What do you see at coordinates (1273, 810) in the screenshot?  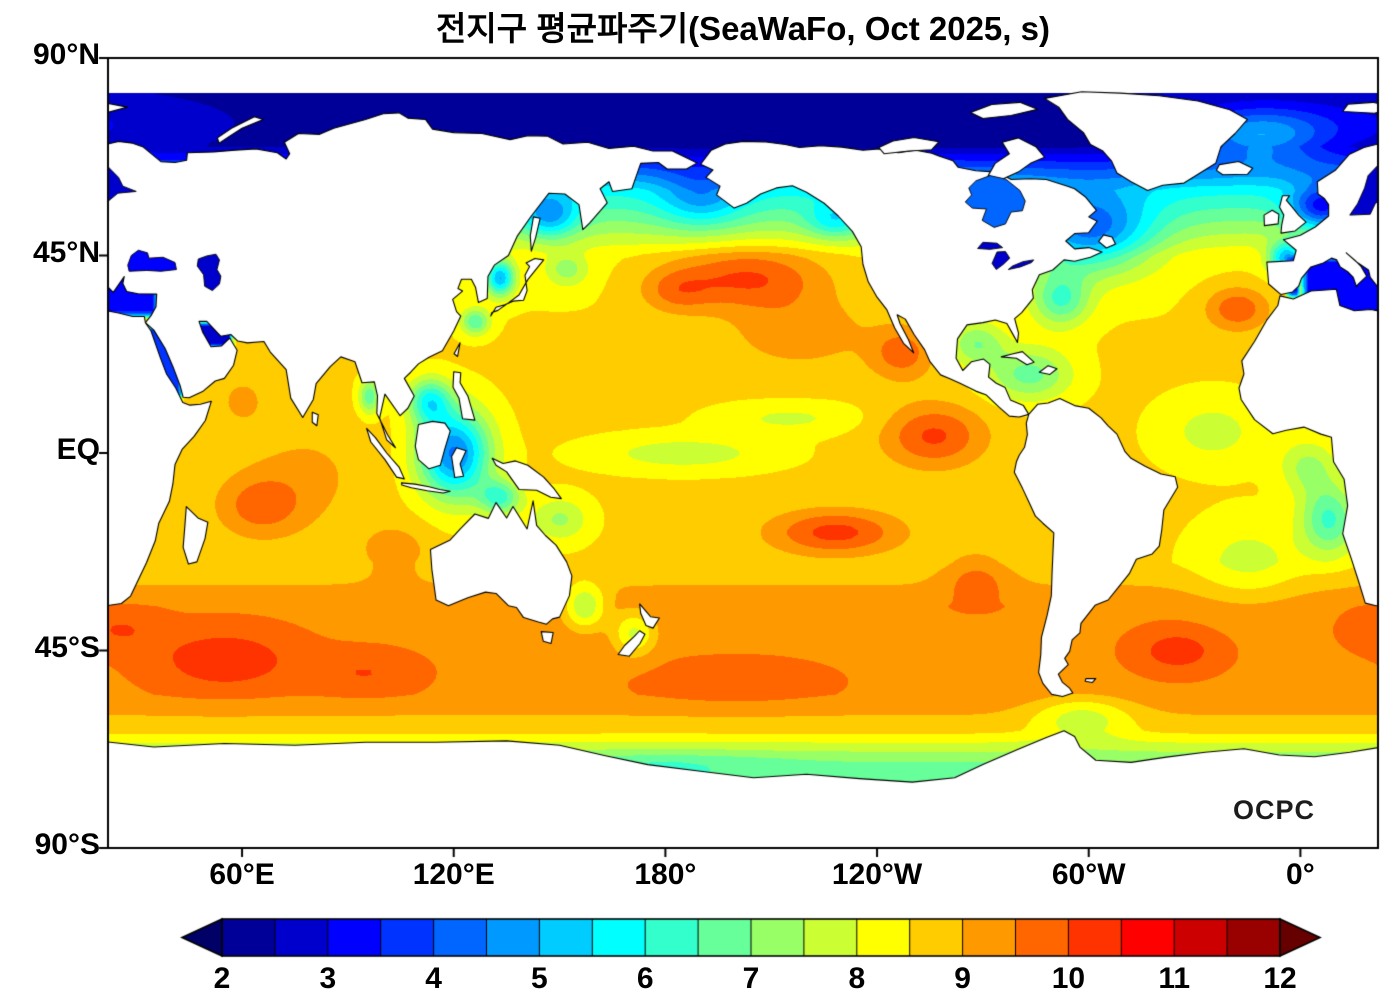 I see `watermark-ocpc: OCPC` at bounding box center [1273, 810].